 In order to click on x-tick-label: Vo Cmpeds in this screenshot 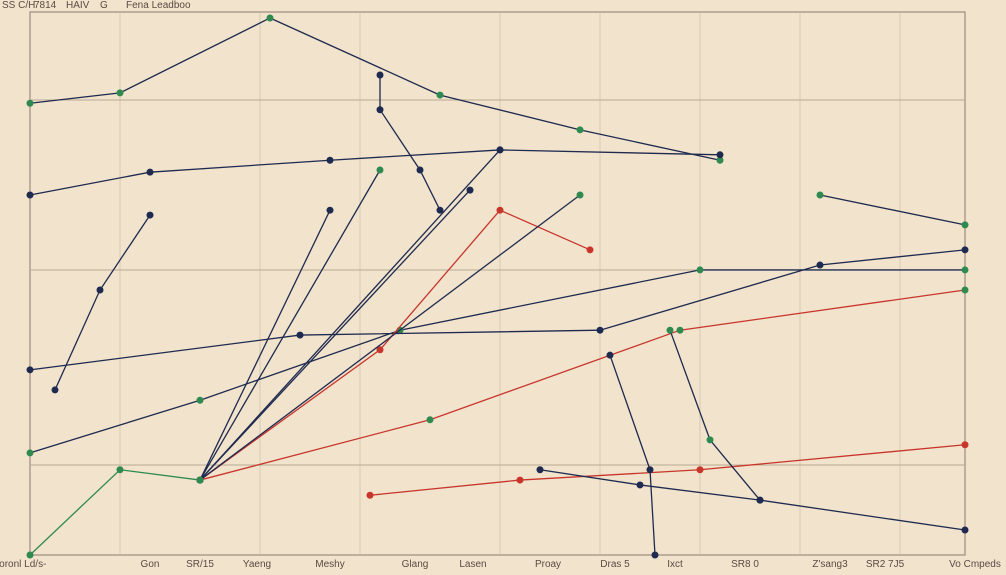, I will do `click(975, 564)`.